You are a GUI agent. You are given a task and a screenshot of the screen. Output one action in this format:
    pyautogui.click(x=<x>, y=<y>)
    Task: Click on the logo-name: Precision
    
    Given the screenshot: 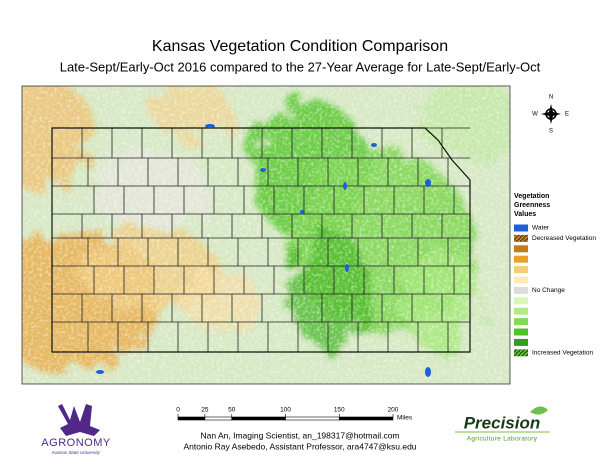 What is the action you would take?
    pyautogui.click(x=502, y=422)
    